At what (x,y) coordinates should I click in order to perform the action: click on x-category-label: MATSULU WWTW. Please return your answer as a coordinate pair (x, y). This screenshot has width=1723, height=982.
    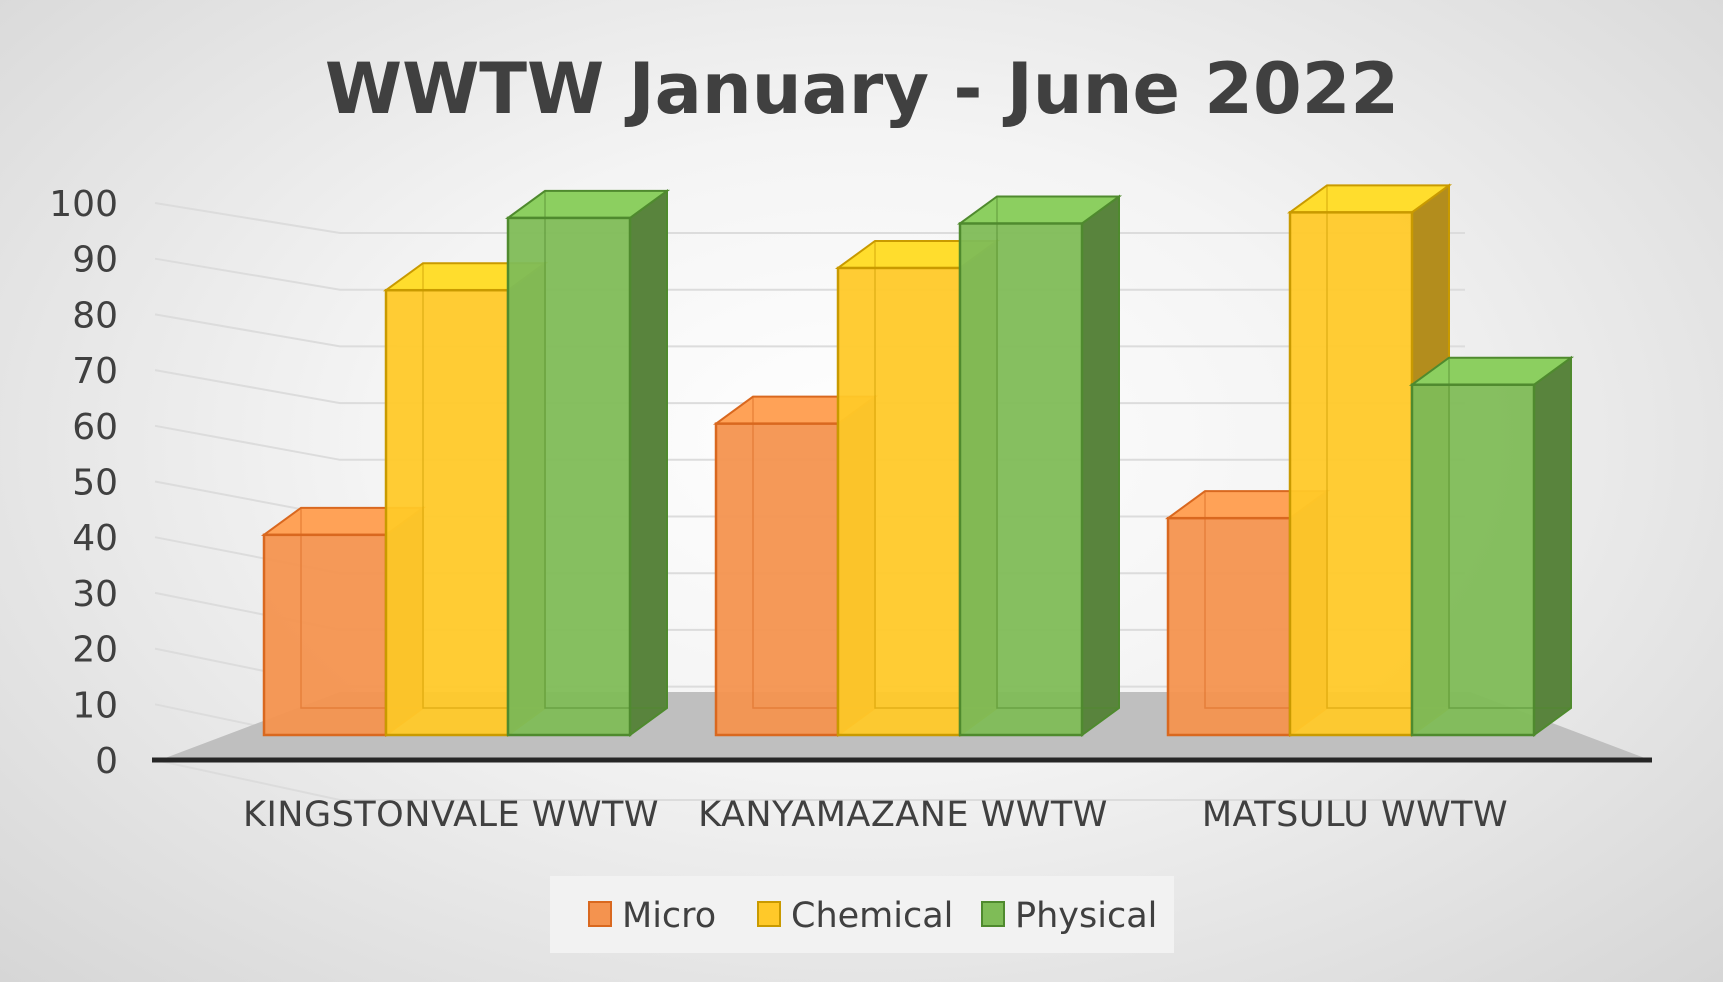
    Looking at the image, I should click on (1355, 815).